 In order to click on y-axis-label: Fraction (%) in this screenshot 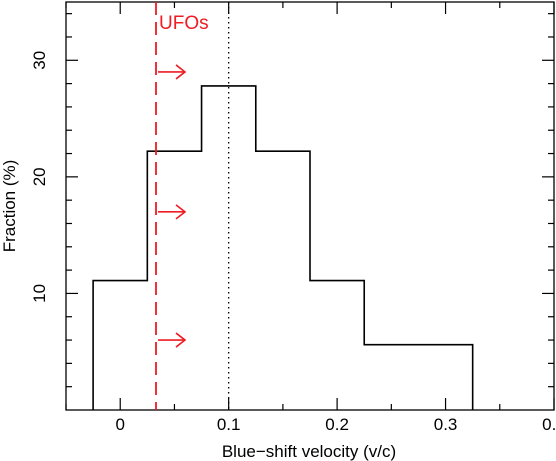, I will do `click(9, 206)`.